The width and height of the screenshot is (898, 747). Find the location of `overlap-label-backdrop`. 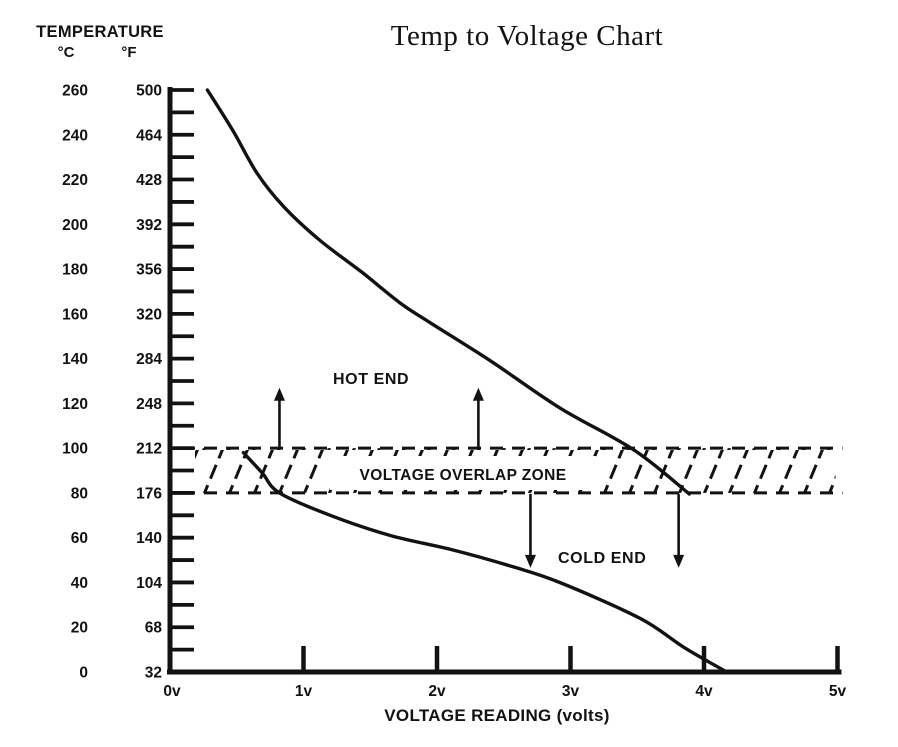

overlap-label-backdrop is located at coordinates (463, 473).